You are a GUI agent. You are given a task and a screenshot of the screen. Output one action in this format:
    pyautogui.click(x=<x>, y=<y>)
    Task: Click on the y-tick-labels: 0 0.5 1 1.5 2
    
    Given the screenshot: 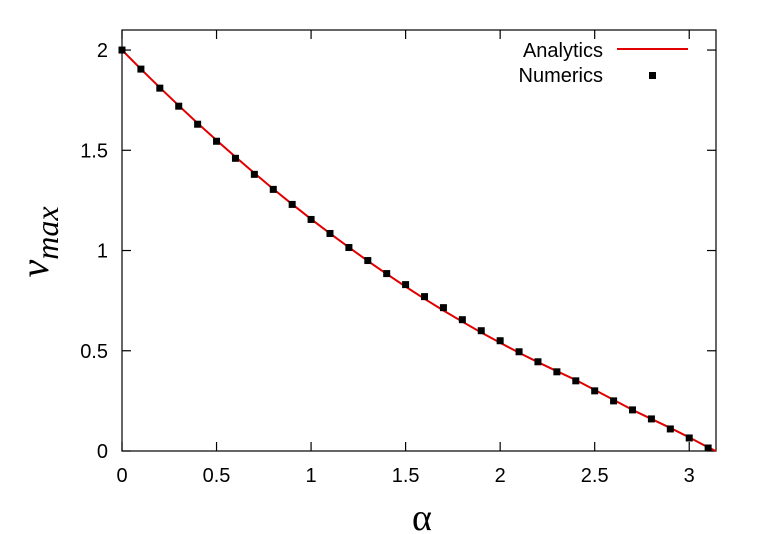 What is the action you would take?
    pyautogui.click(x=94, y=251)
    